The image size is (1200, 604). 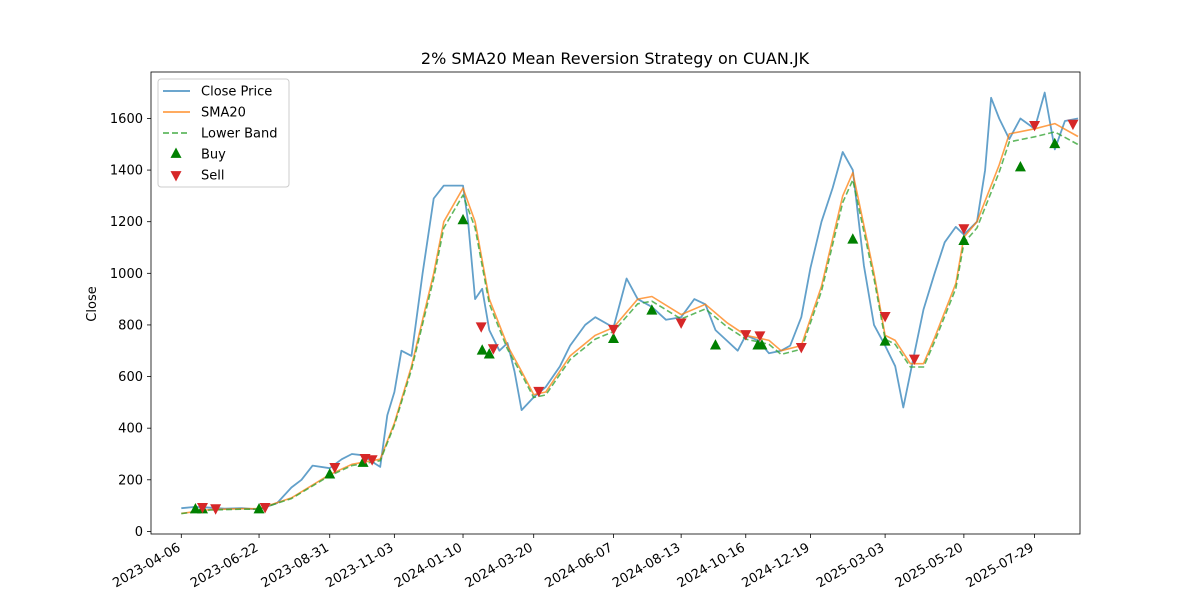 What do you see at coordinates (139, 532) in the screenshot?
I see `y-tick-label: 0` at bounding box center [139, 532].